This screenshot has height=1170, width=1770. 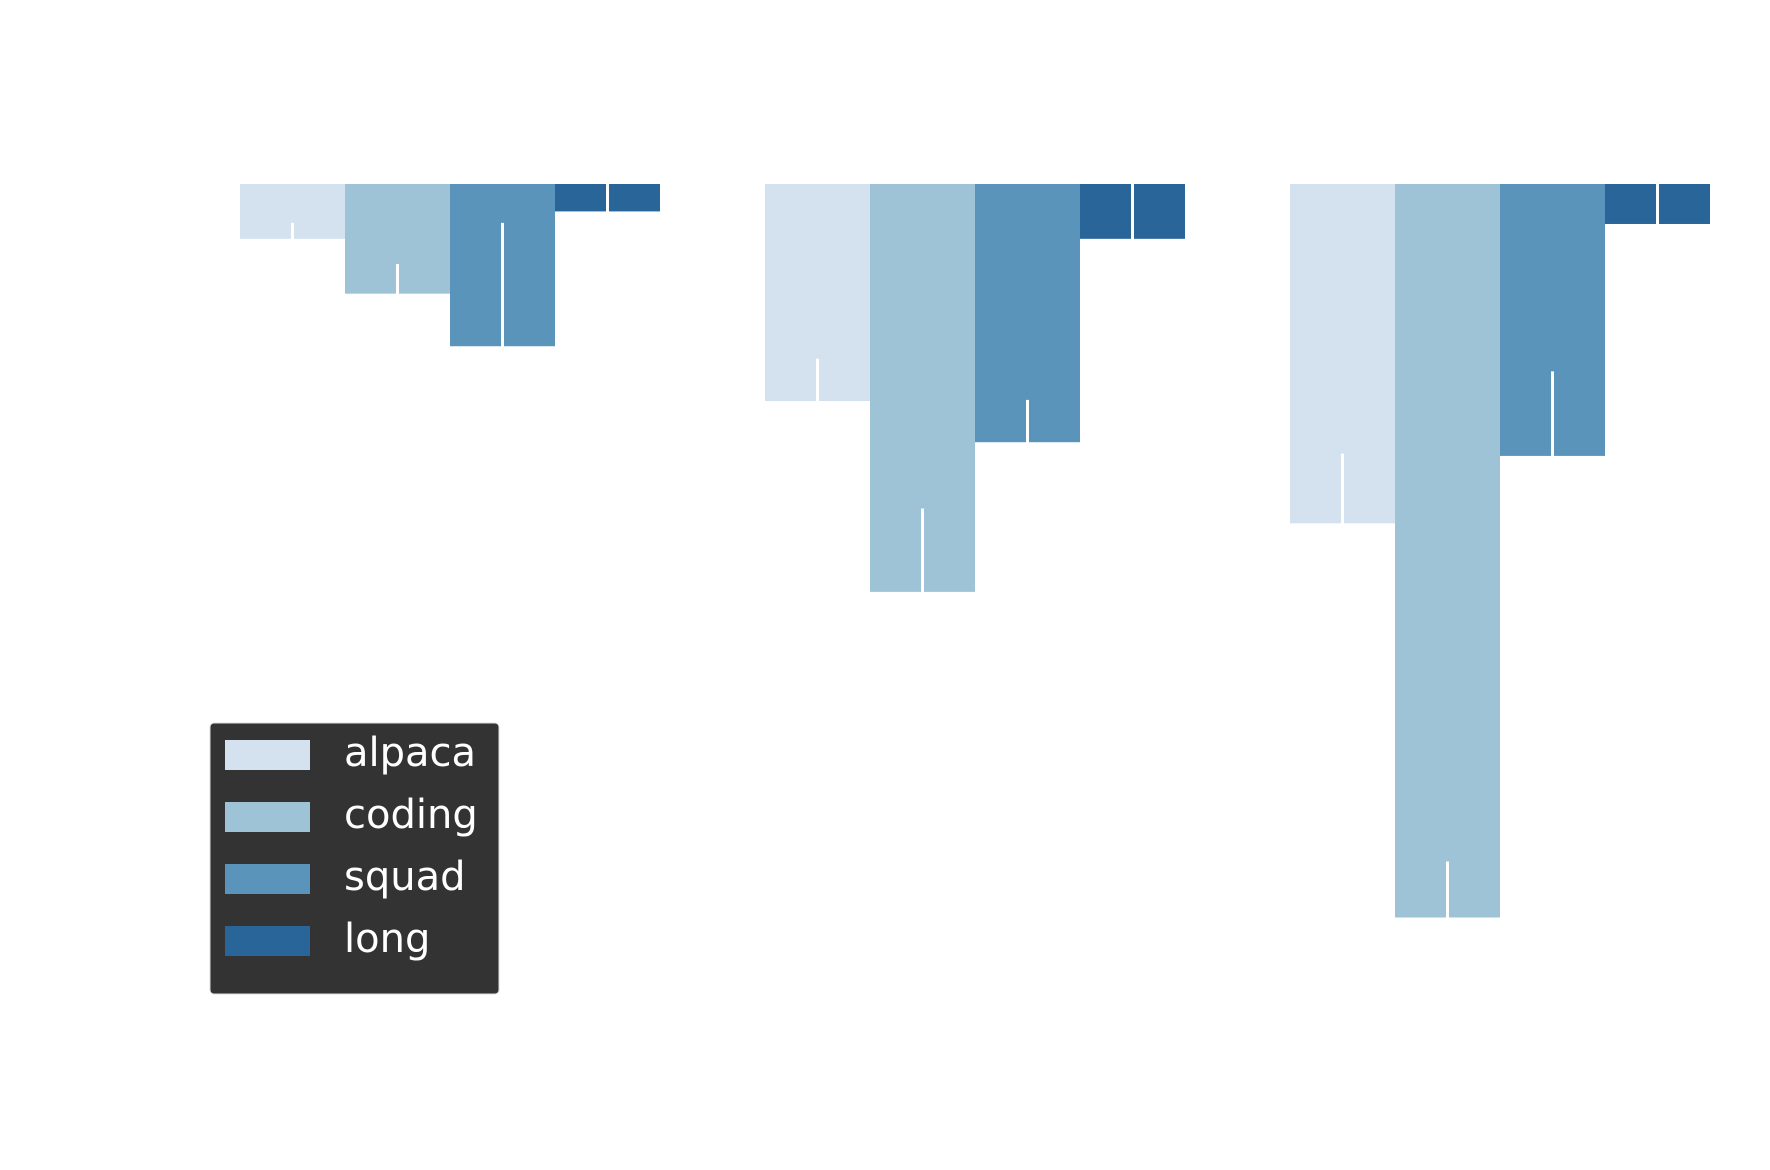 I want to click on legend-label: squad, so click(x=404, y=877).